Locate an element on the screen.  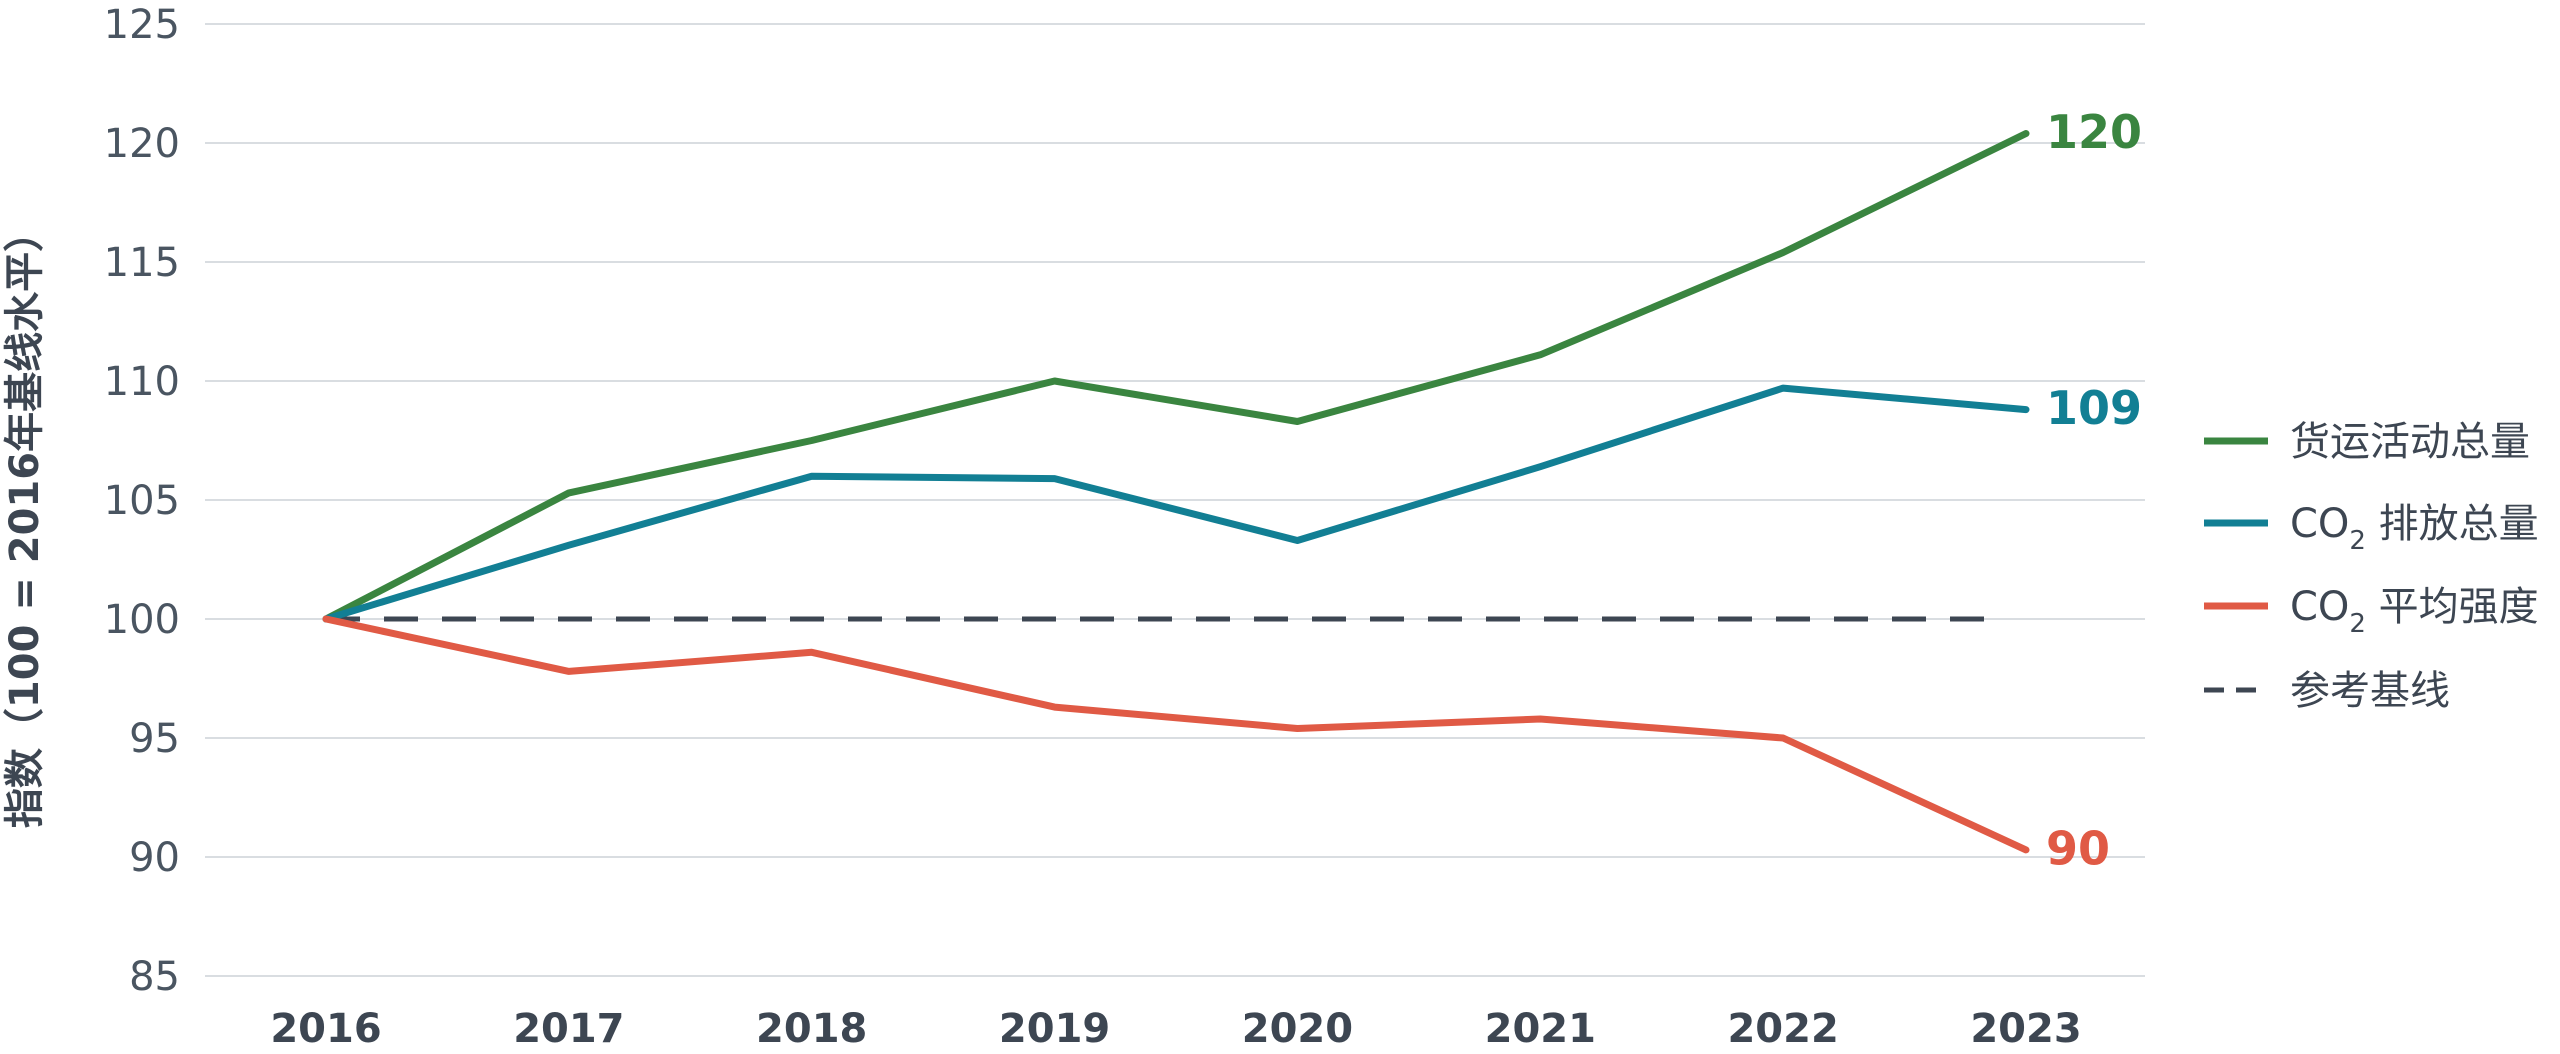
legend-label: CO2 排放总量 is located at coordinates (2414, 528).